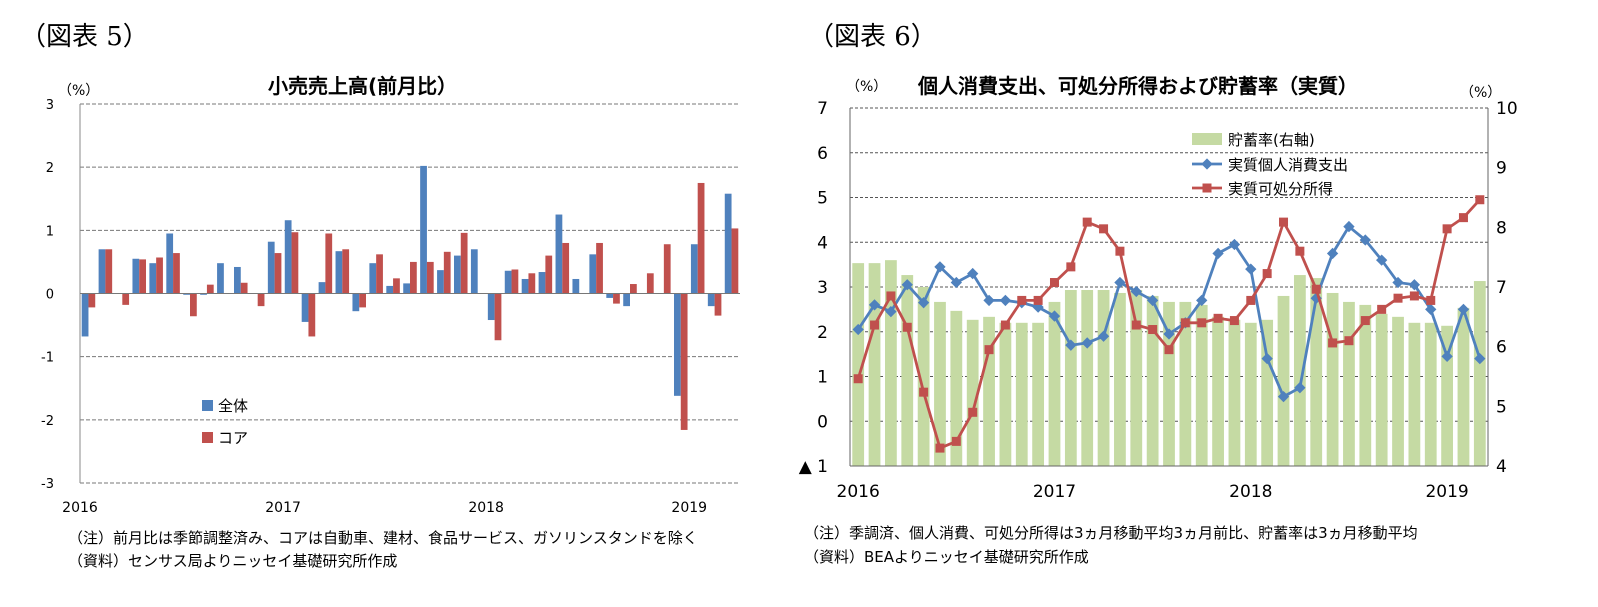  I want to click on legend-label: 実質可処分所得, so click(1280, 189).